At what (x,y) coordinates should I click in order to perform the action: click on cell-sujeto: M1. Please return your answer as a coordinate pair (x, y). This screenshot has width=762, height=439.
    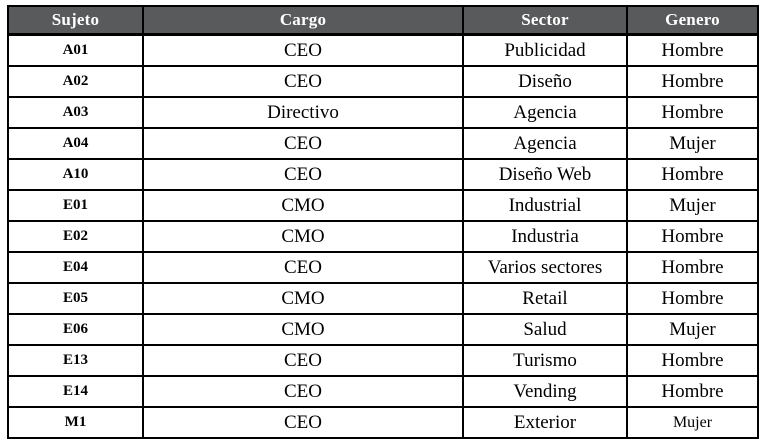
    Looking at the image, I should click on (75, 422).